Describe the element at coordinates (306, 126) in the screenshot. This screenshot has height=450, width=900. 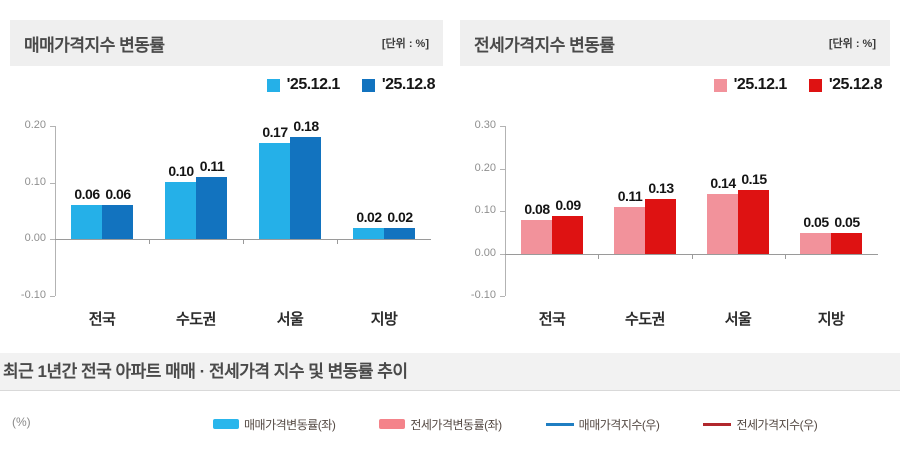
I see `bar-value-label: 0.18` at that location.